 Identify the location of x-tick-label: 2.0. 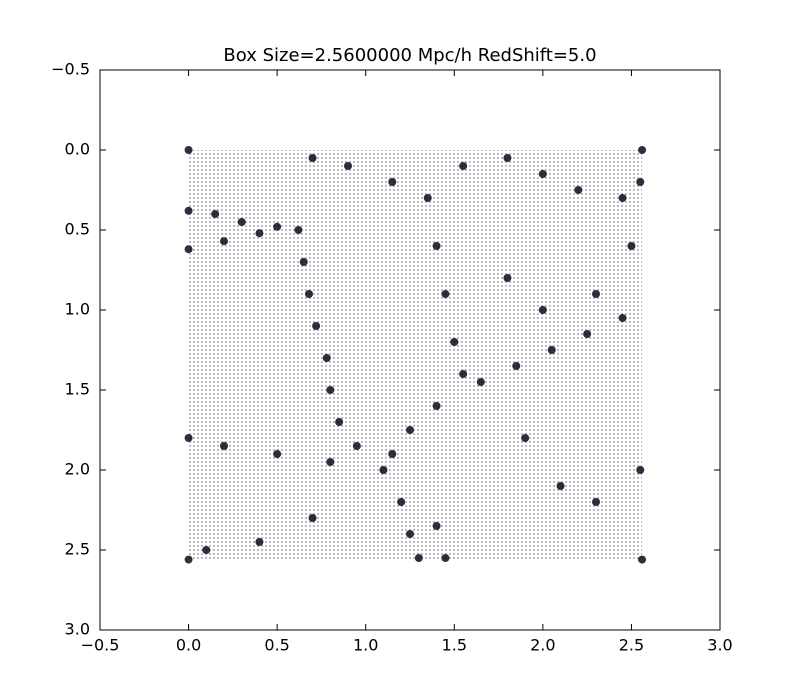
(542, 645).